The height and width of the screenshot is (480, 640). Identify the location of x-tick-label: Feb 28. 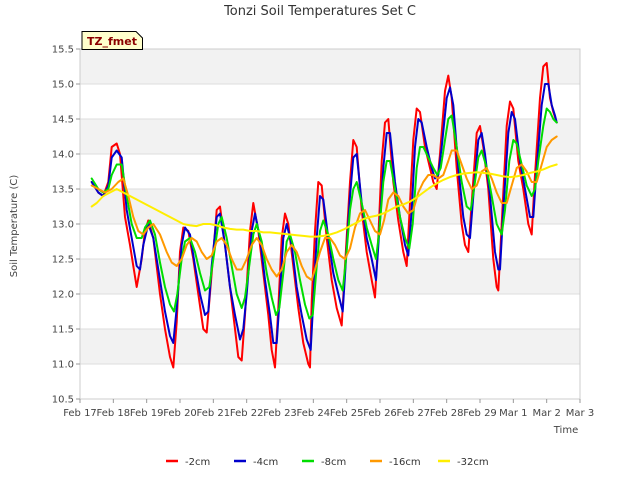
(447, 413).